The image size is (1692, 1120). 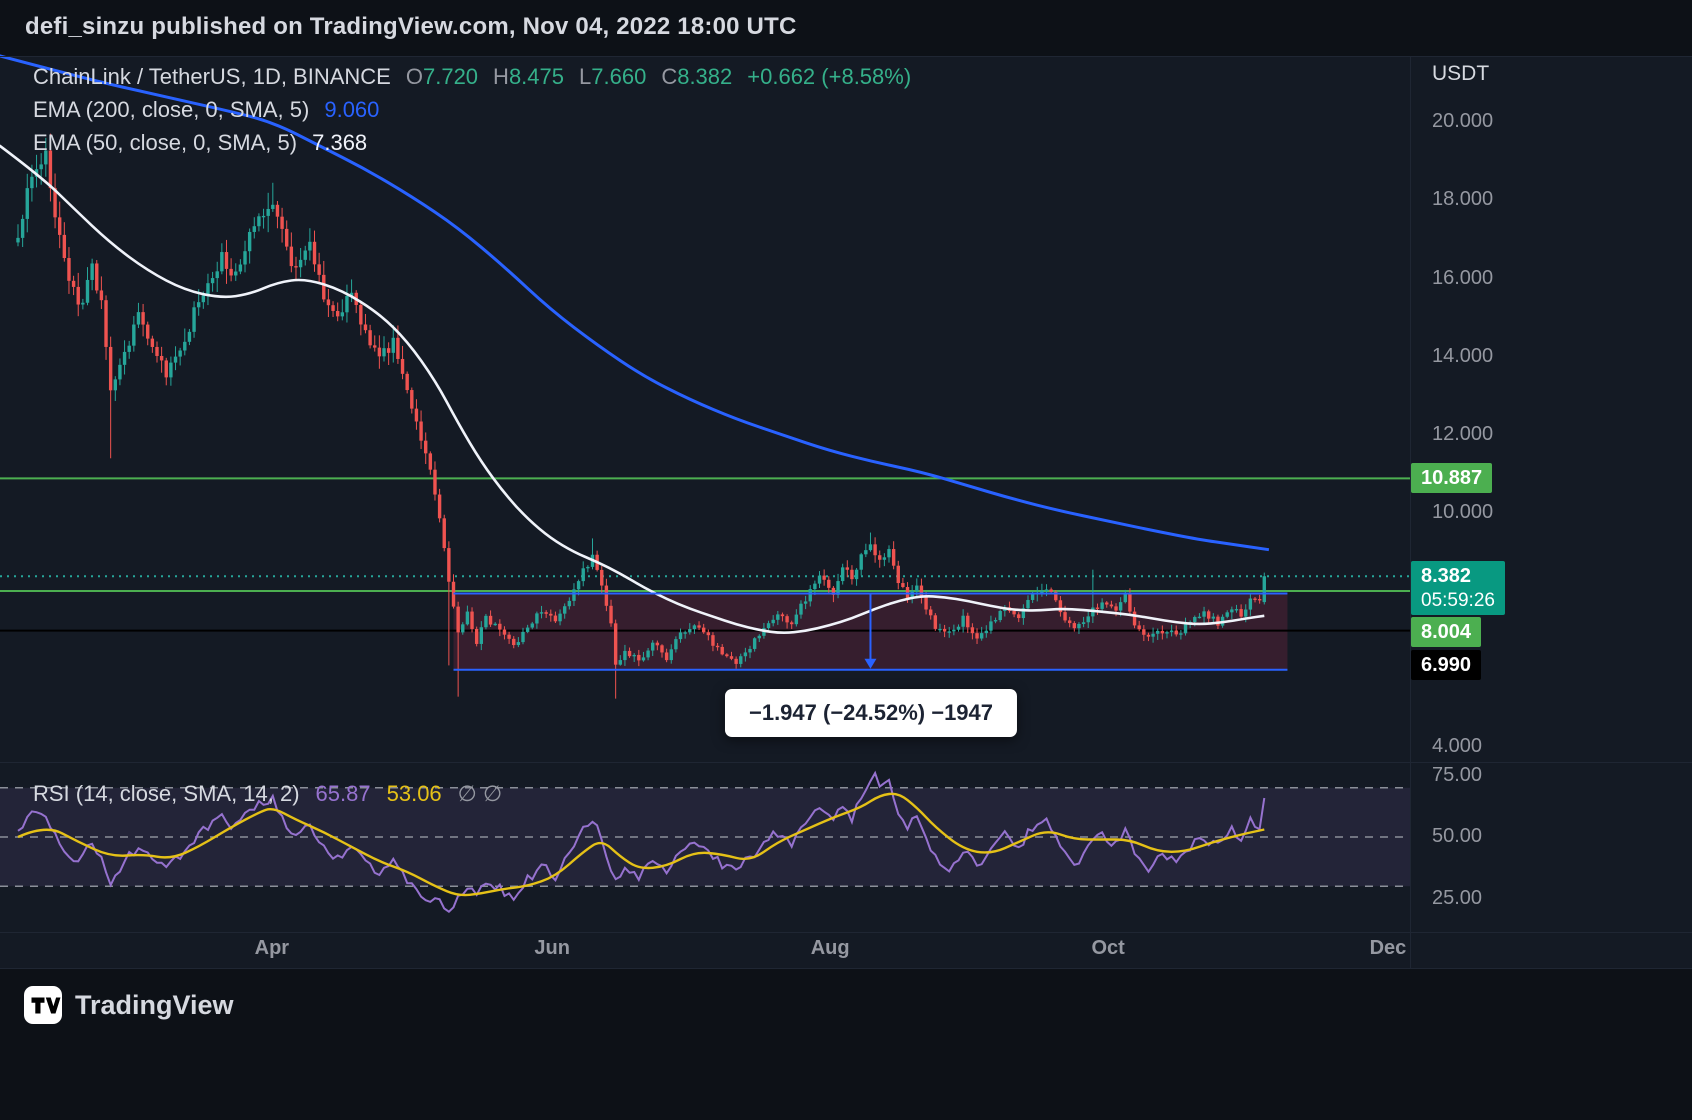 What do you see at coordinates (528, 76) in the screenshot?
I see `high-value: H 8.475` at bounding box center [528, 76].